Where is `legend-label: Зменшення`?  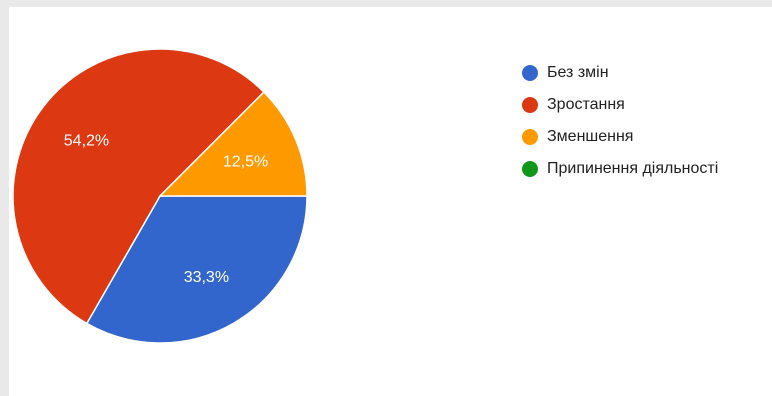
legend-label: Зменшення is located at coordinates (590, 136).